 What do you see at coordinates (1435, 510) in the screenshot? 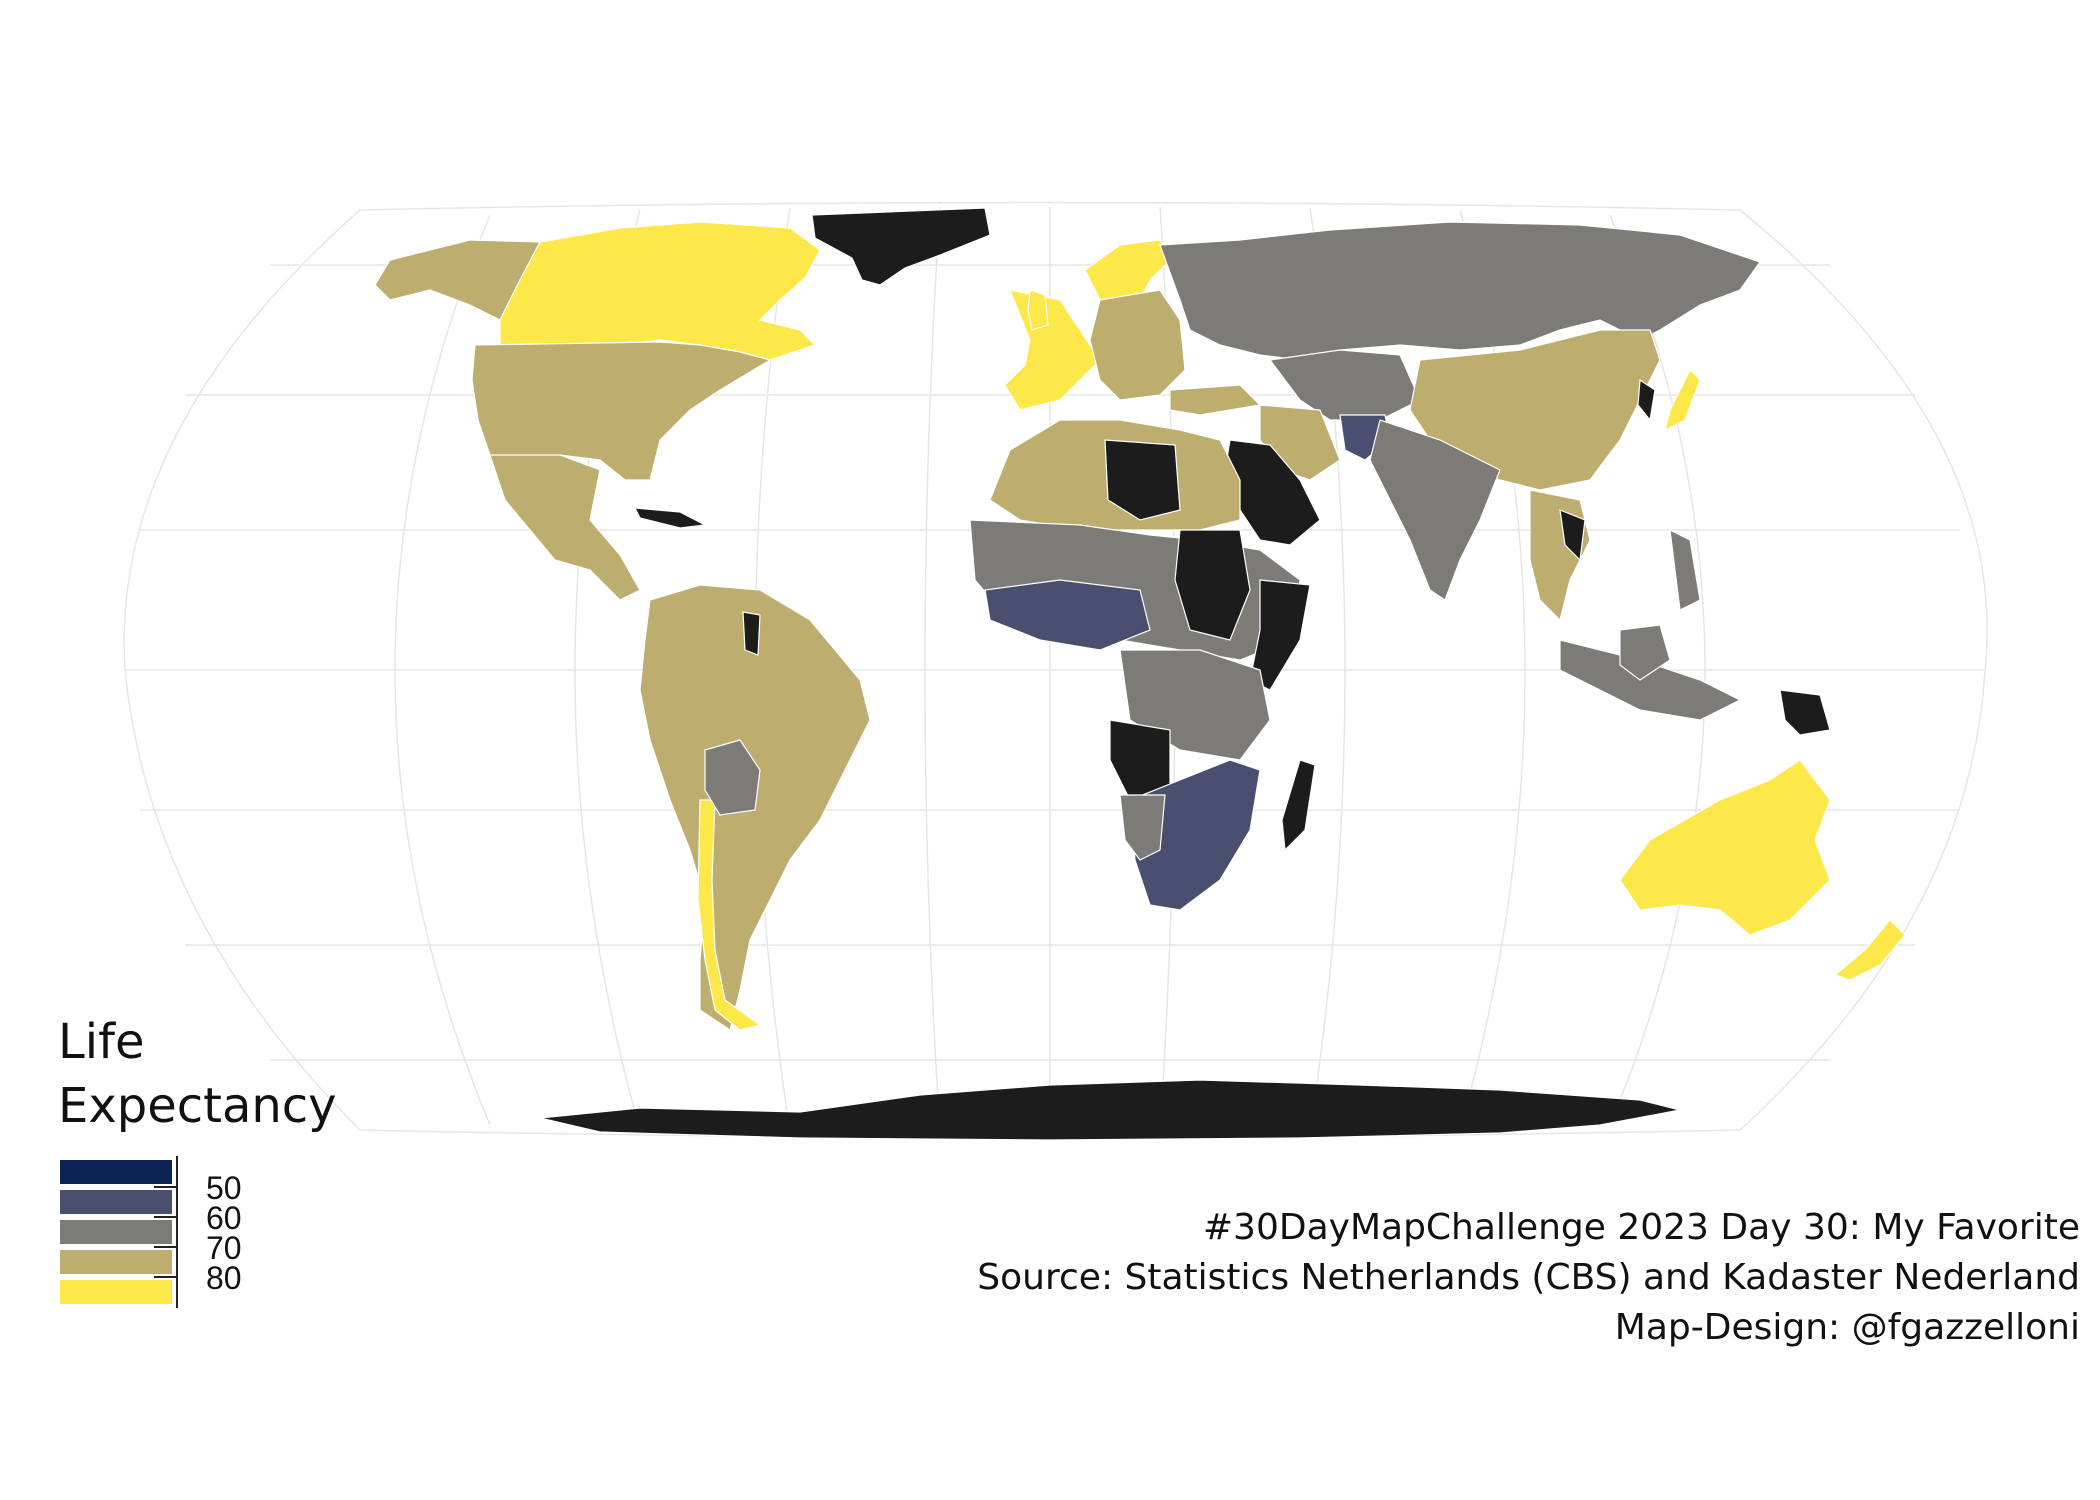
I see `india-shape` at bounding box center [1435, 510].